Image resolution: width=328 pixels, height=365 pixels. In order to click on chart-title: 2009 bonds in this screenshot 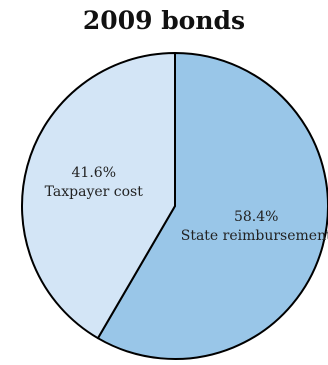, I will do `click(164, 20)`.